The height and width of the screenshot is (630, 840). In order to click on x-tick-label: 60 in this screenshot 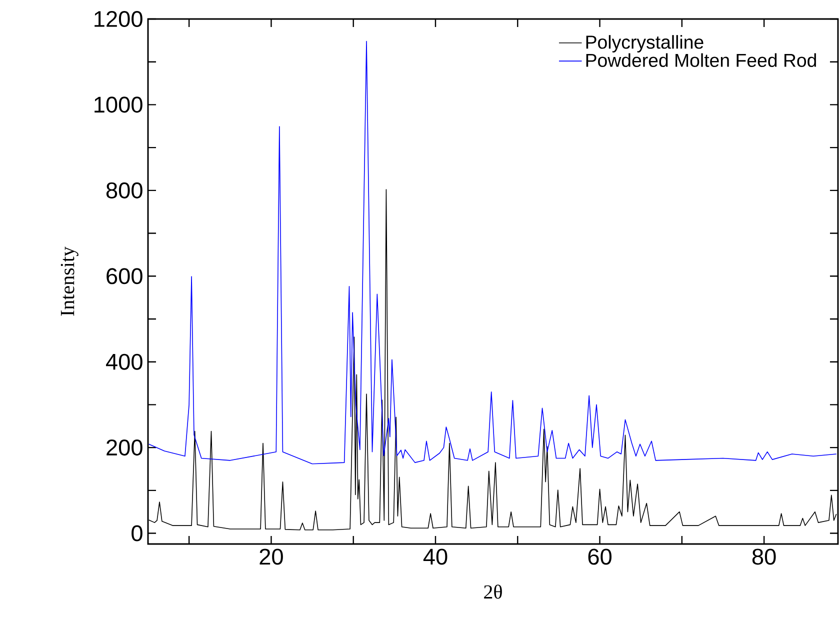, I will do `click(600, 556)`.